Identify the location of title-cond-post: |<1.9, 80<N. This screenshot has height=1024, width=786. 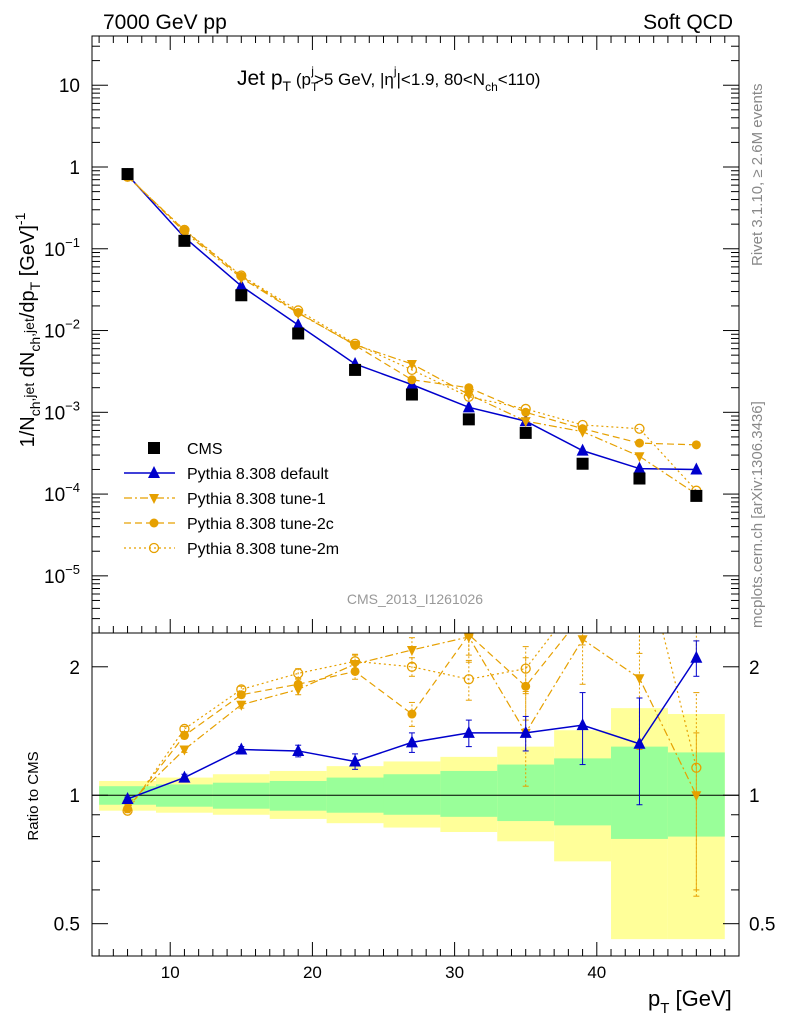
(441, 79).